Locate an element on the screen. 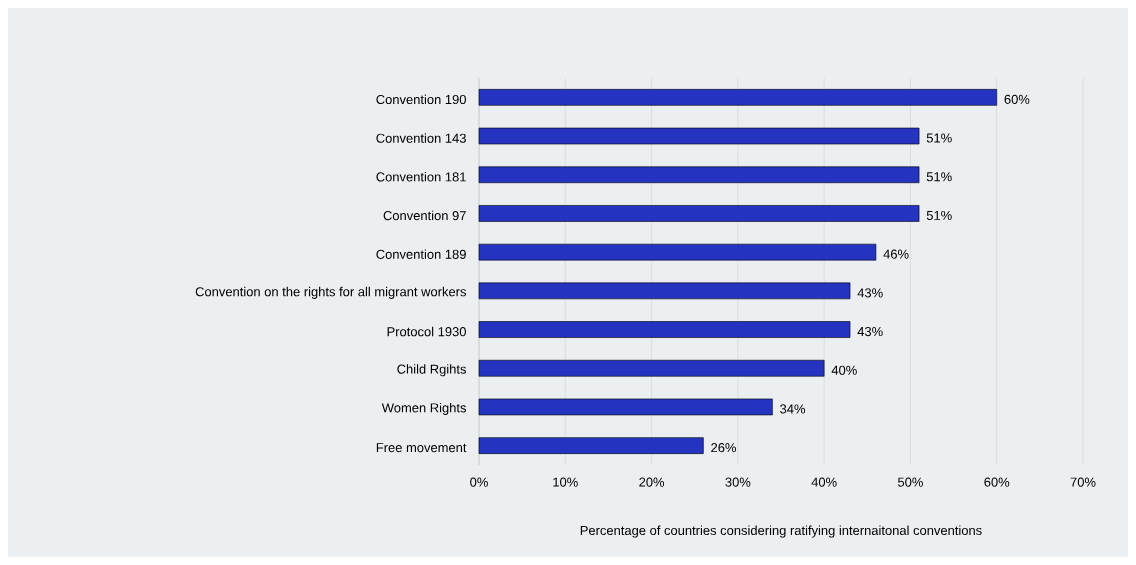 This screenshot has width=1136, height=565. x-axis-title: Percentage of countries considering ratifying internaitonal conventions is located at coordinates (781, 531).